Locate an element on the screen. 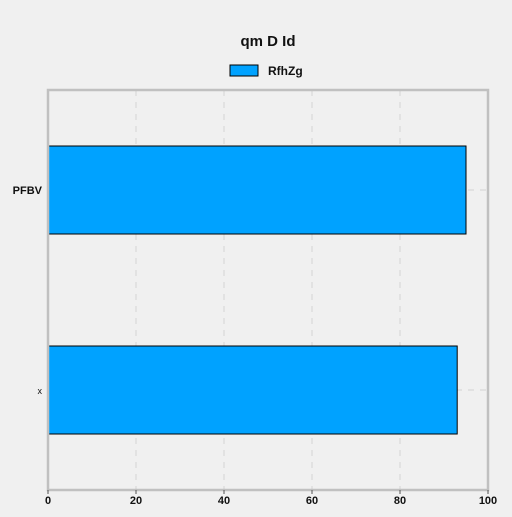 The height and width of the screenshot is (517, 512). chart-title: qm D Id is located at coordinates (268, 41).